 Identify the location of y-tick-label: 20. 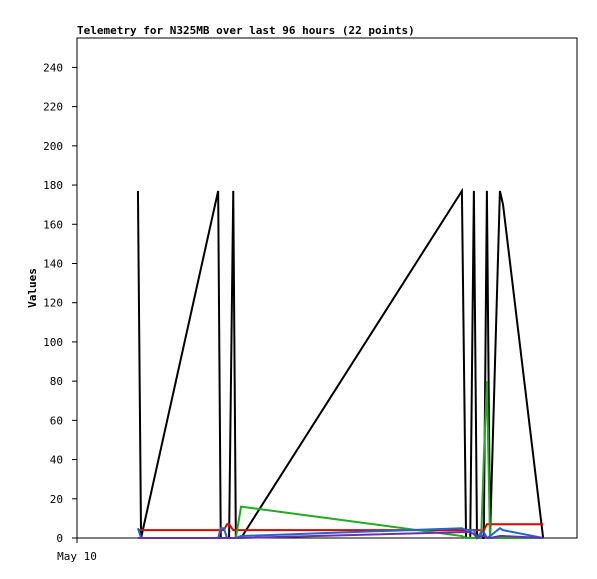
(56, 499).